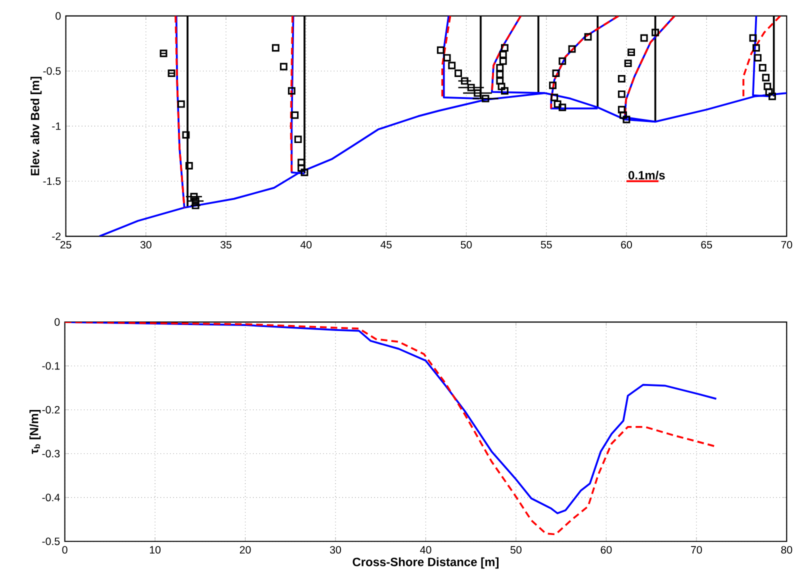  What do you see at coordinates (65, 550) in the screenshot?
I see `x-tick-label: 0` at bounding box center [65, 550].